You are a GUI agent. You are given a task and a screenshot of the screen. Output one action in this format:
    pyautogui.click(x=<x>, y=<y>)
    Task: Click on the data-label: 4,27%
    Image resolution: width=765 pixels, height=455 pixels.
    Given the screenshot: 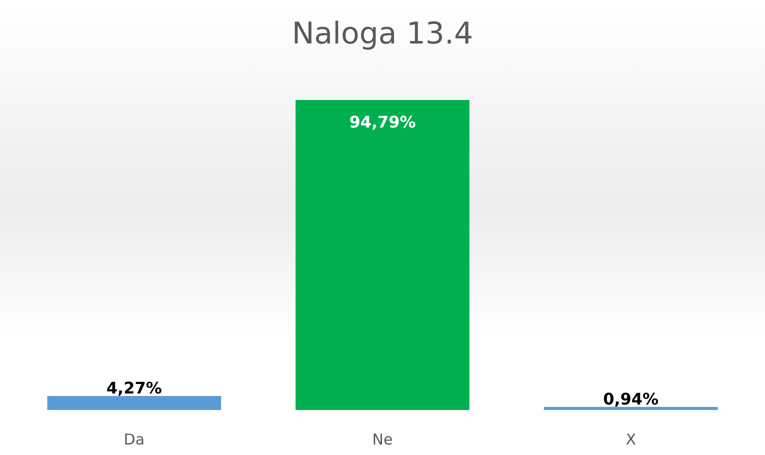 What is the action you would take?
    pyautogui.click(x=134, y=388)
    